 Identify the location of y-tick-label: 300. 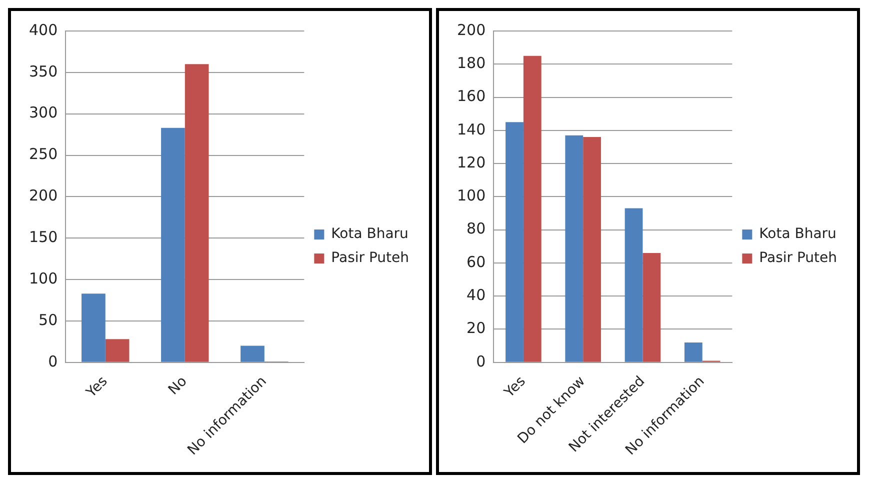
(43, 113).